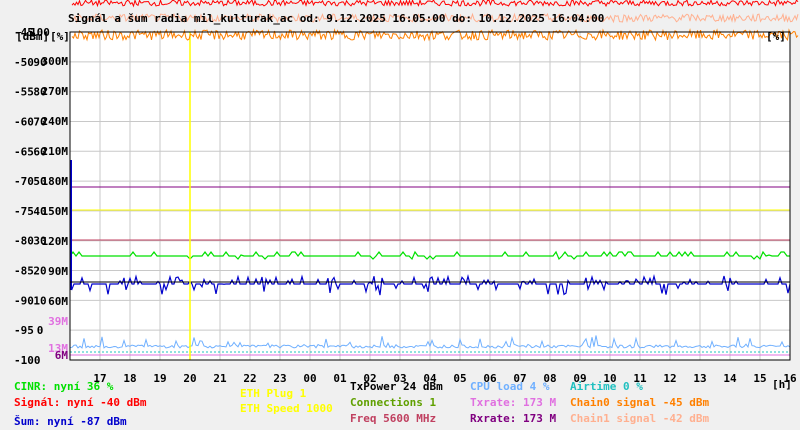  What do you see at coordinates (24, 151) in the screenshot?
I see `y-tick-dbm: -65` at bounding box center [24, 151].